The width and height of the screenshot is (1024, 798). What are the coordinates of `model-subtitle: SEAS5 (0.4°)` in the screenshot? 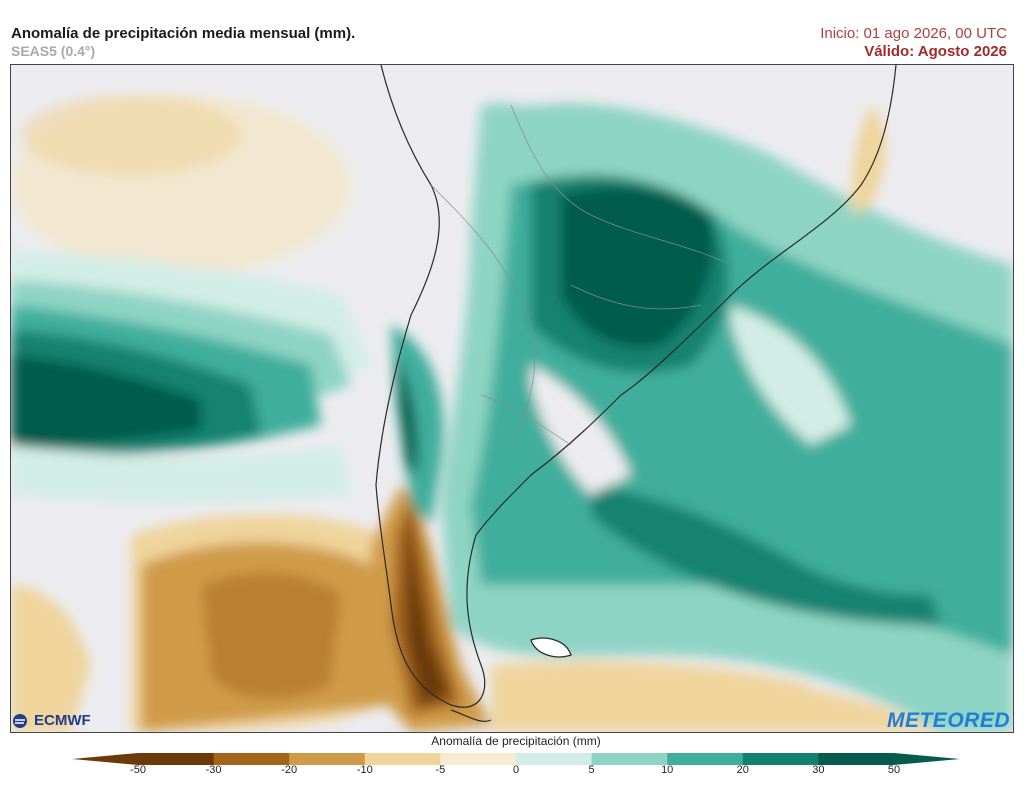 It's located at (53, 51).